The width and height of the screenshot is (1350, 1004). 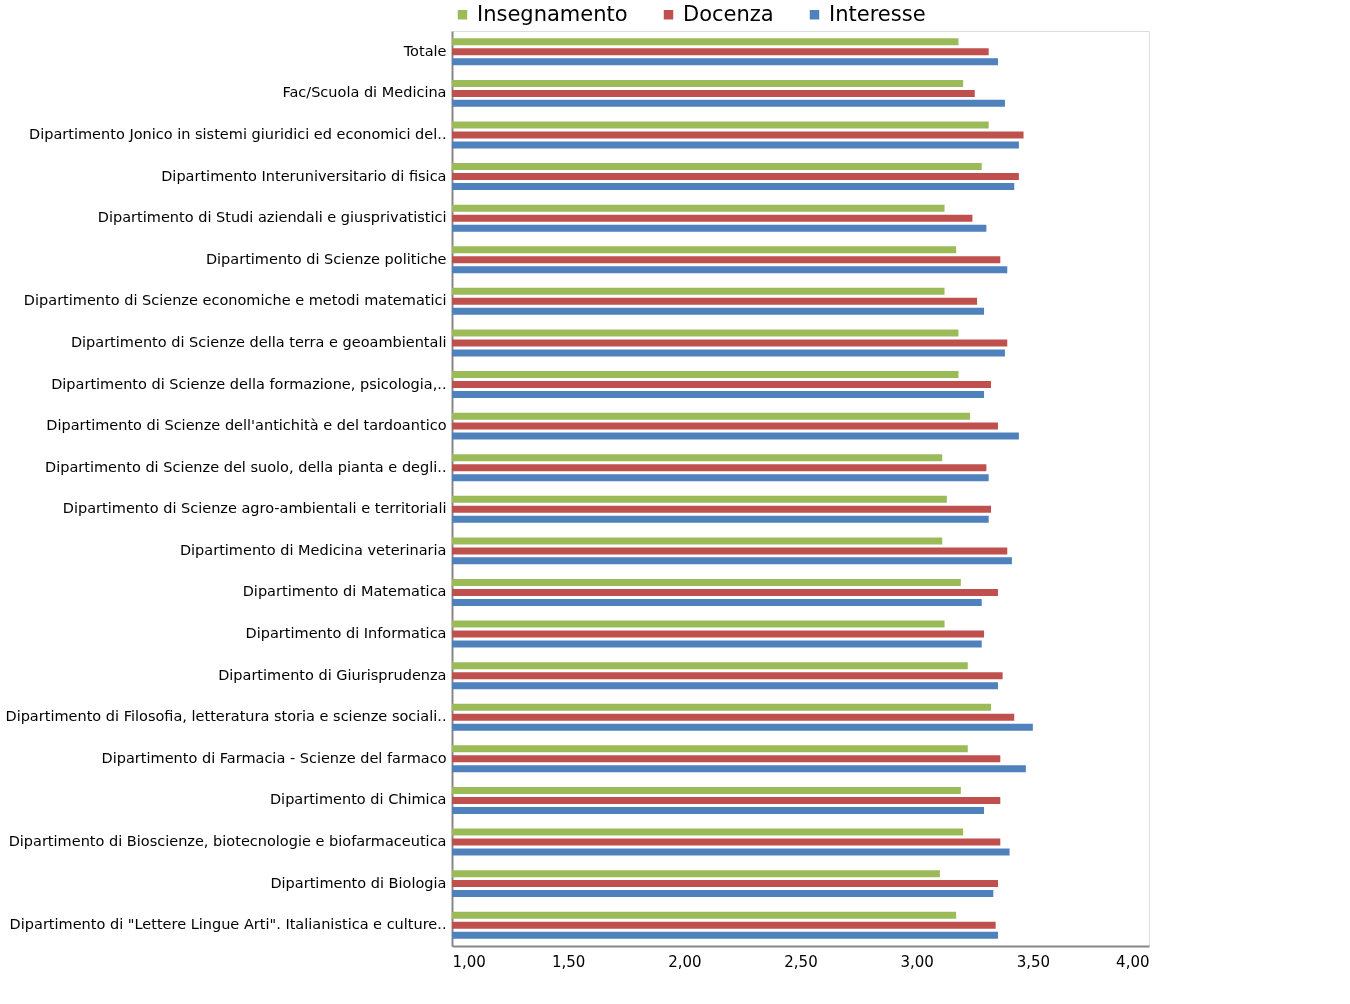 What do you see at coordinates (249, 383) in the screenshot?
I see `y-tick-label: Dipartimento di Scienze della formazione, psicologia,..` at bounding box center [249, 383].